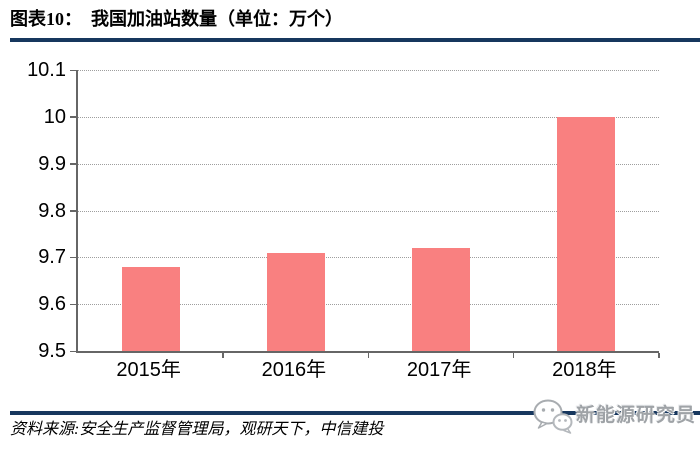  Describe the element at coordinates (52, 351) in the screenshot. I see `y-tick-label: 9.5` at that location.